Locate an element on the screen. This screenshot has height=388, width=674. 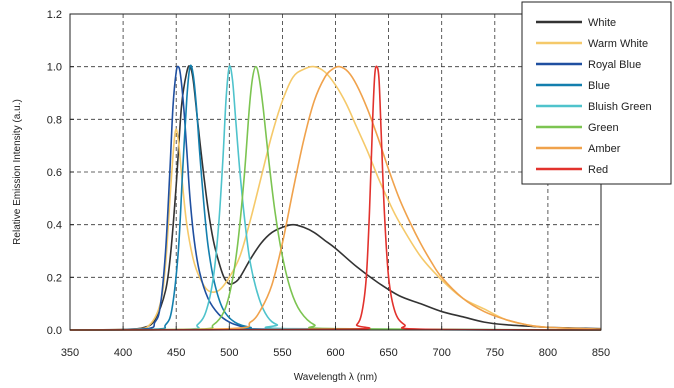
x-tick-label: 650 is located at coordinates (388, 353).